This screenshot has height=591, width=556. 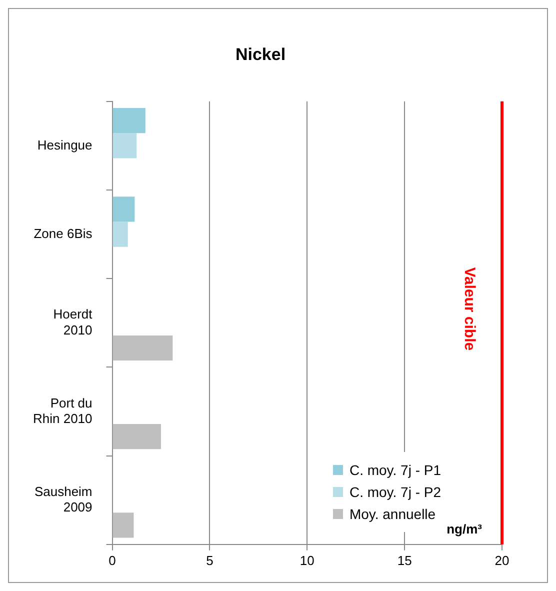 What do you see at coordinates (502, 560) in the screenshot?
I see `x-tick-label: 20` at bounding box center [502, 560].